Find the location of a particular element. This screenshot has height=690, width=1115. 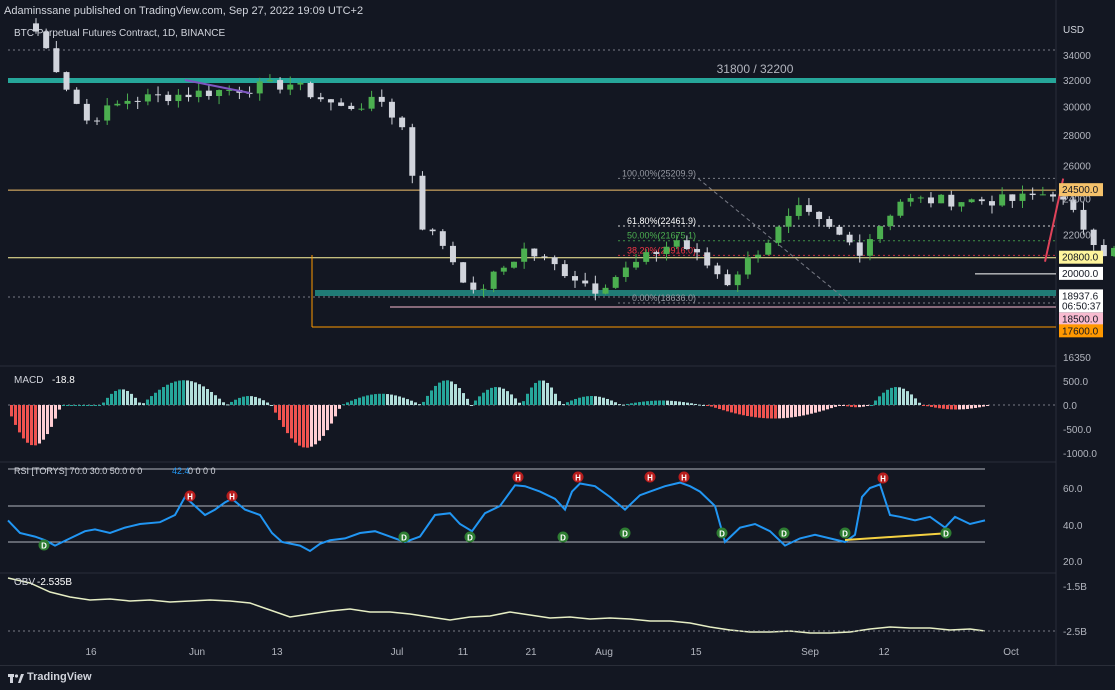

macd-tick: -1000.0 is located at coordinates (1080, 454).